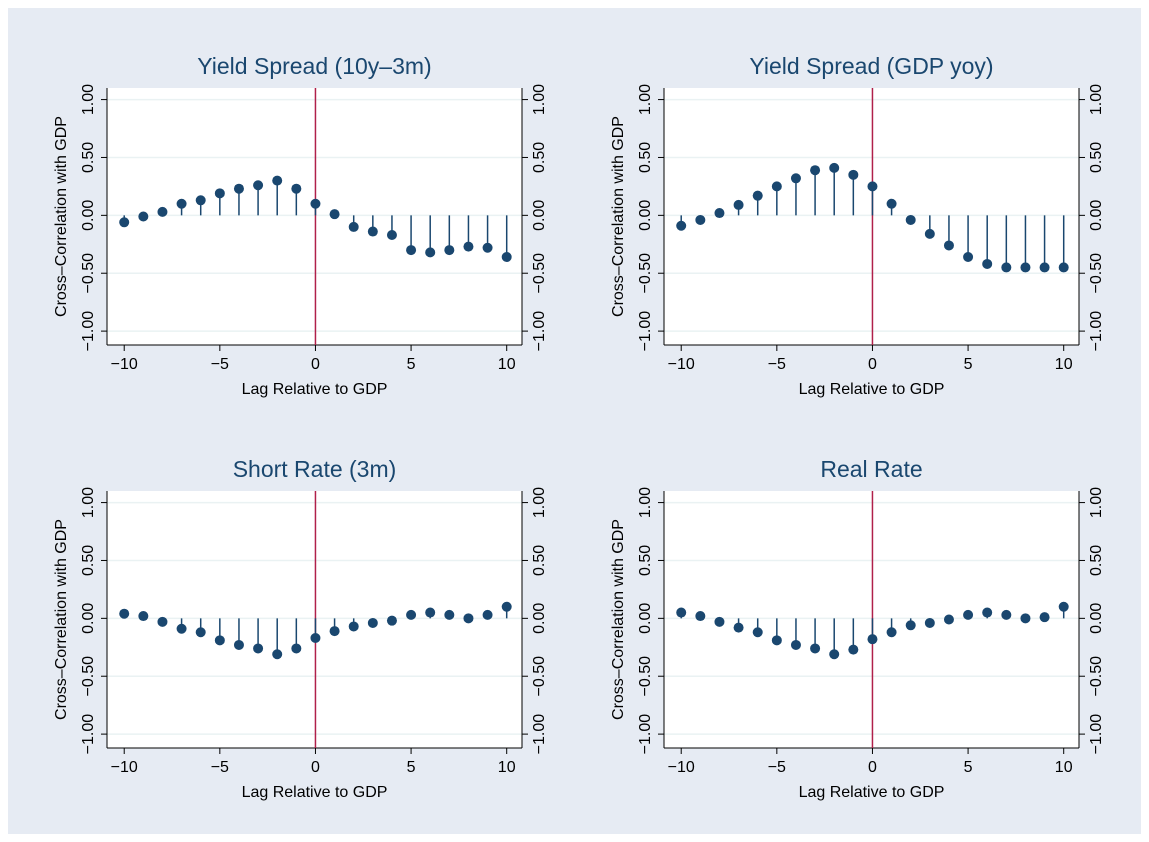 The width and height of the screenshot is (1149, 842). Describe the element at coordinates (871, 469) in the screenshot. I see `panel-title: Real Rate` at that location.